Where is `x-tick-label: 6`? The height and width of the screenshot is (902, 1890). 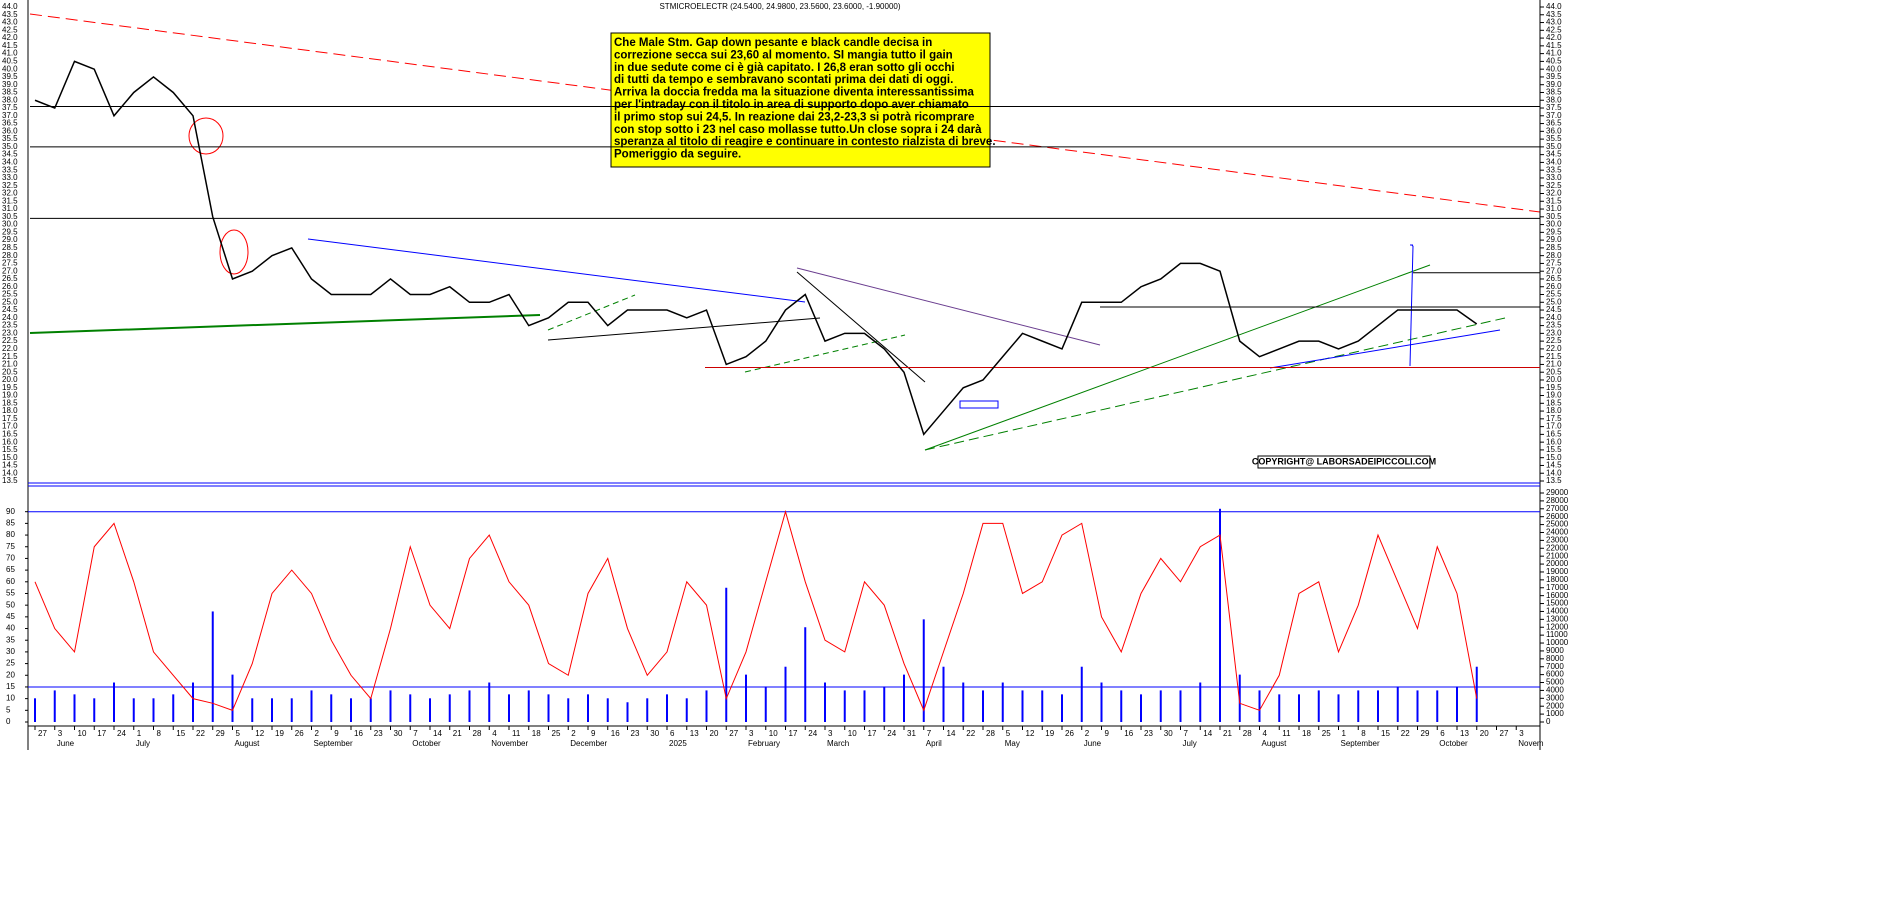 x-tick-label: 6 is located at coordinates (1442, 733).